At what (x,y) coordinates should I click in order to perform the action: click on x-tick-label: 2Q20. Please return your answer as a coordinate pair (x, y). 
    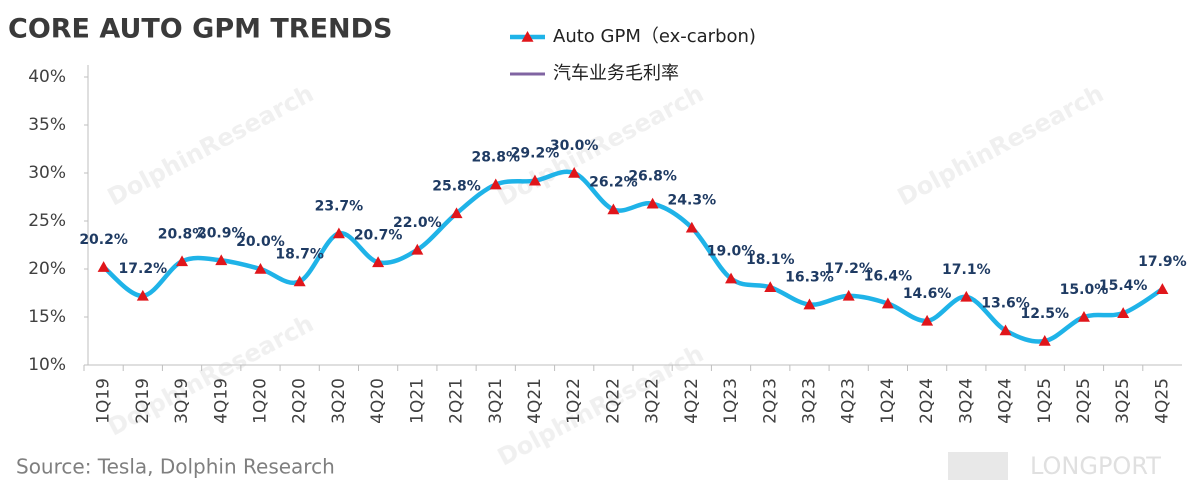
    Looking at the image, I should click on (300, 401).